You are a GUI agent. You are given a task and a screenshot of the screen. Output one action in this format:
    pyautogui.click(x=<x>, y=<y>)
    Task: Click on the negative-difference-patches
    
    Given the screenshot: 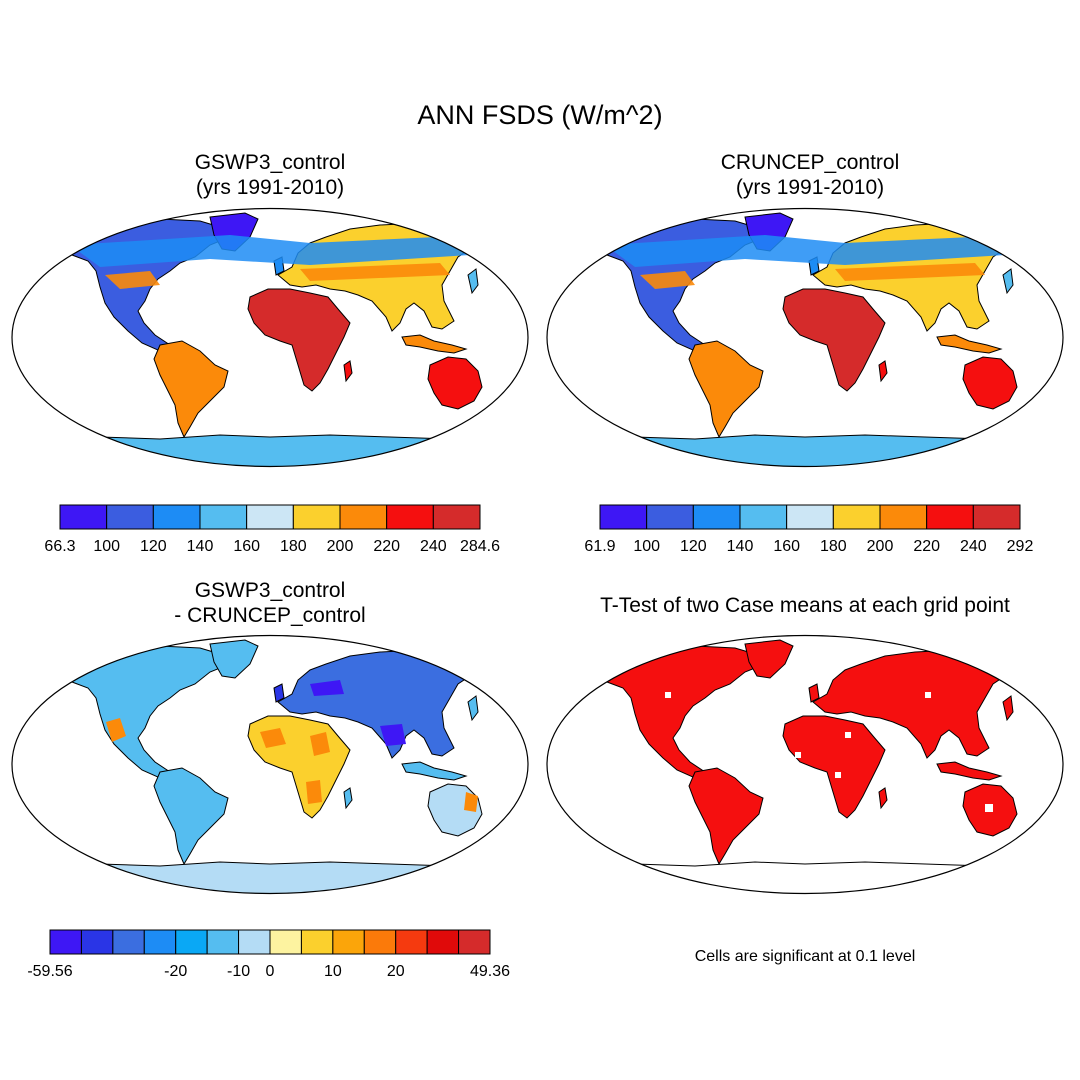 What is the action you would take?
    pyautogui.click(x=358, y=713)
    